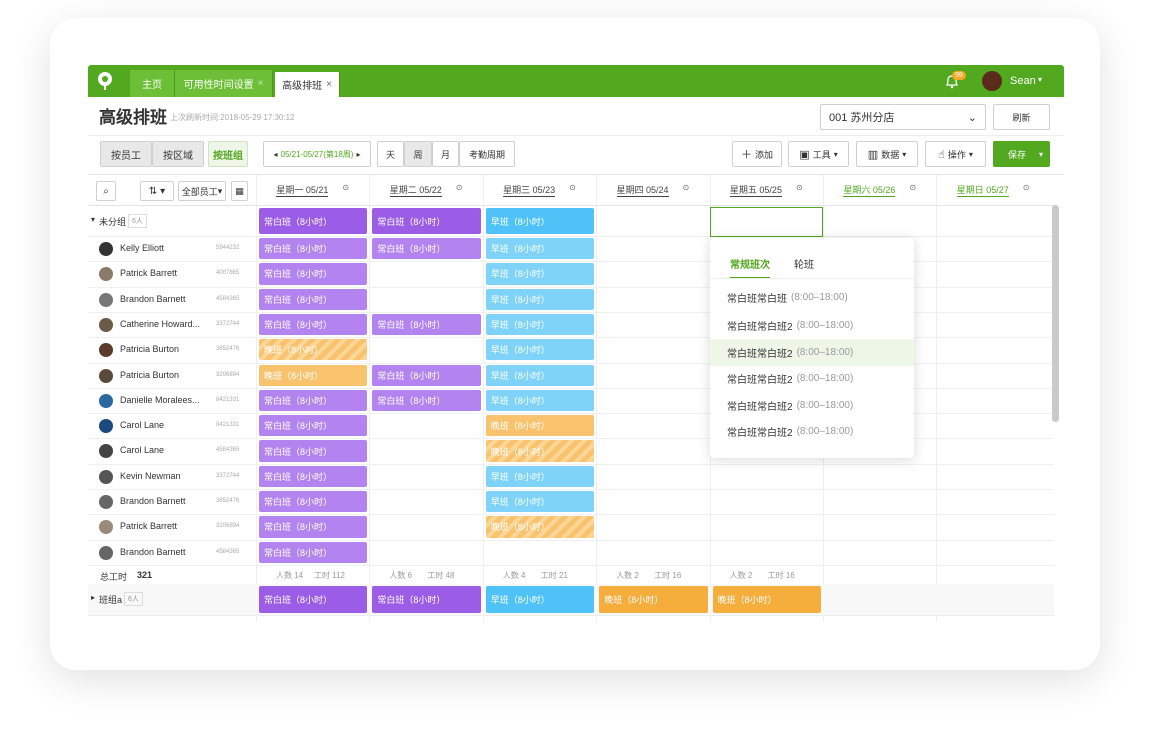 Image resolution: width=1150 pixels, height=750 pixels. What do you see at coordinates (1055, 313) in the screenshot?
I see `scrollbar` at bounding box center [1055, 313].